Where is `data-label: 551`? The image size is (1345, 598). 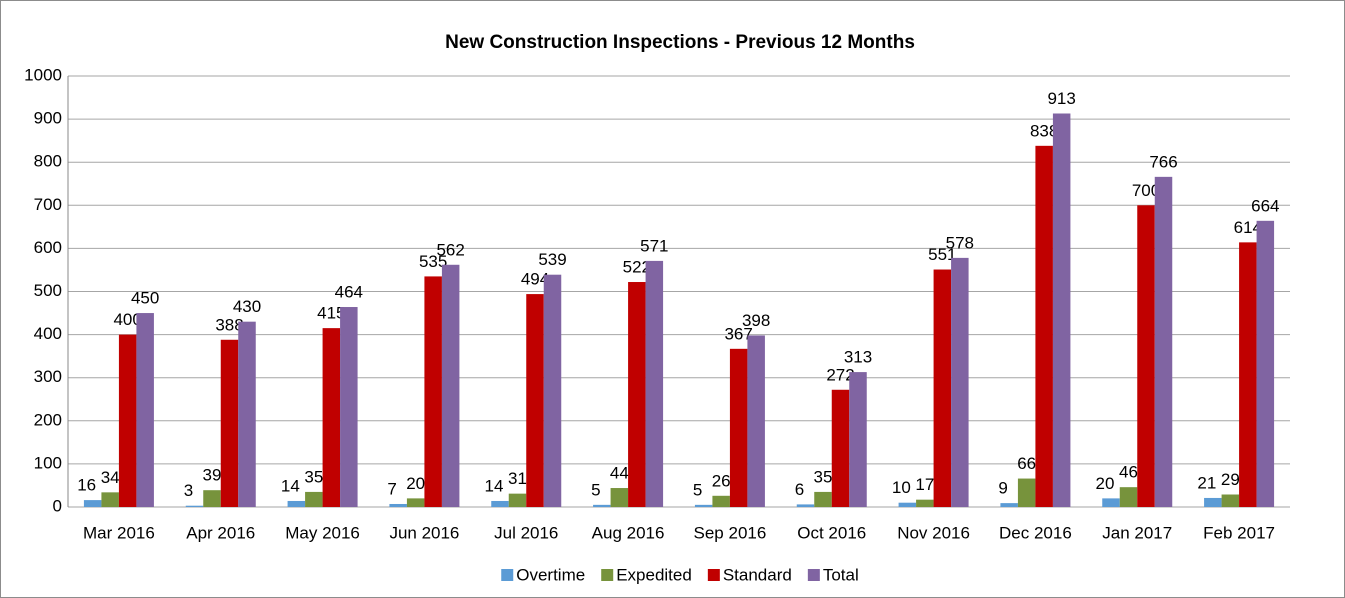 data-label: 551 is located at coordinates (942, 254).